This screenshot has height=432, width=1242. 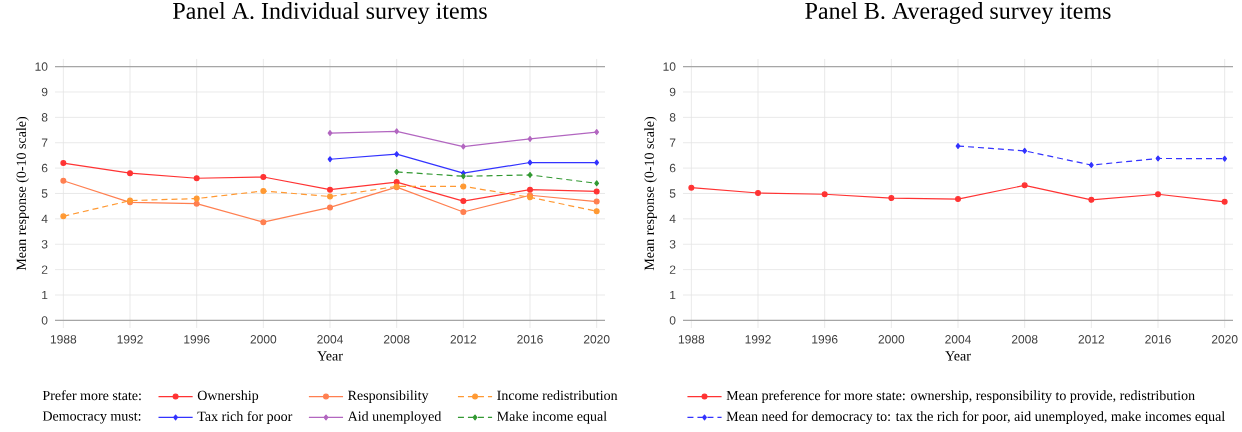 I want to click on legend-label: Income redistribution, so click(x=557, y=395).